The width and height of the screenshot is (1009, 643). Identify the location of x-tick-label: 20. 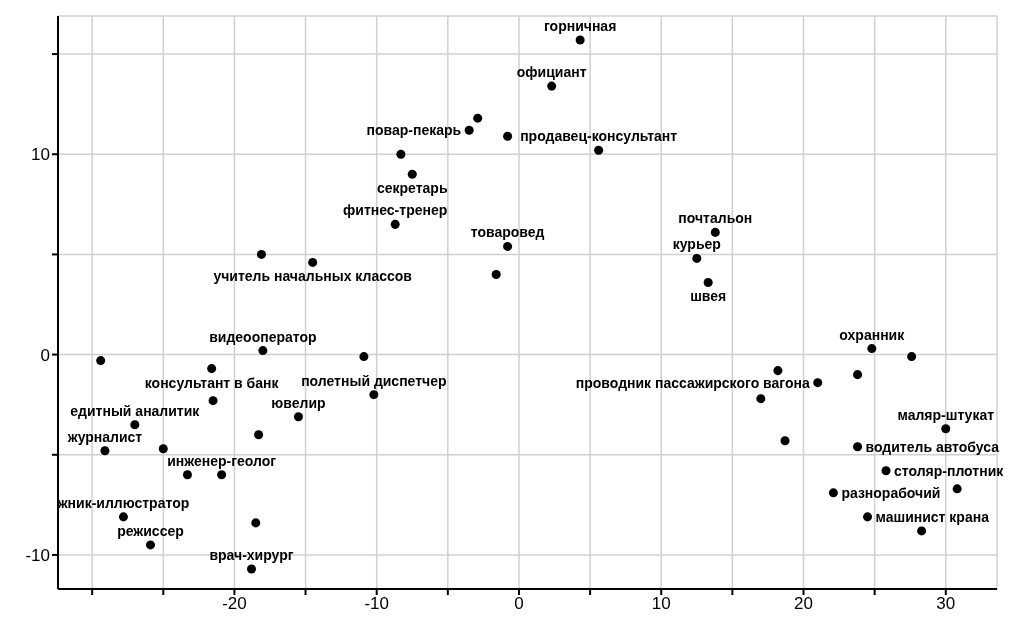
(803, 604).